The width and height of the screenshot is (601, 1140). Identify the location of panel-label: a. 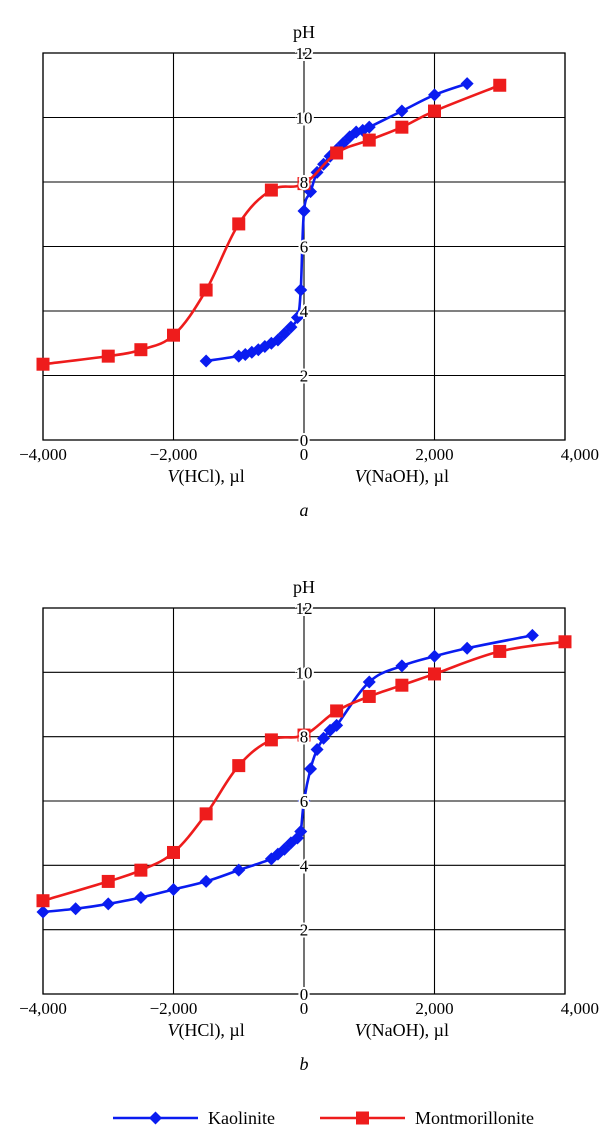
(304, 510).